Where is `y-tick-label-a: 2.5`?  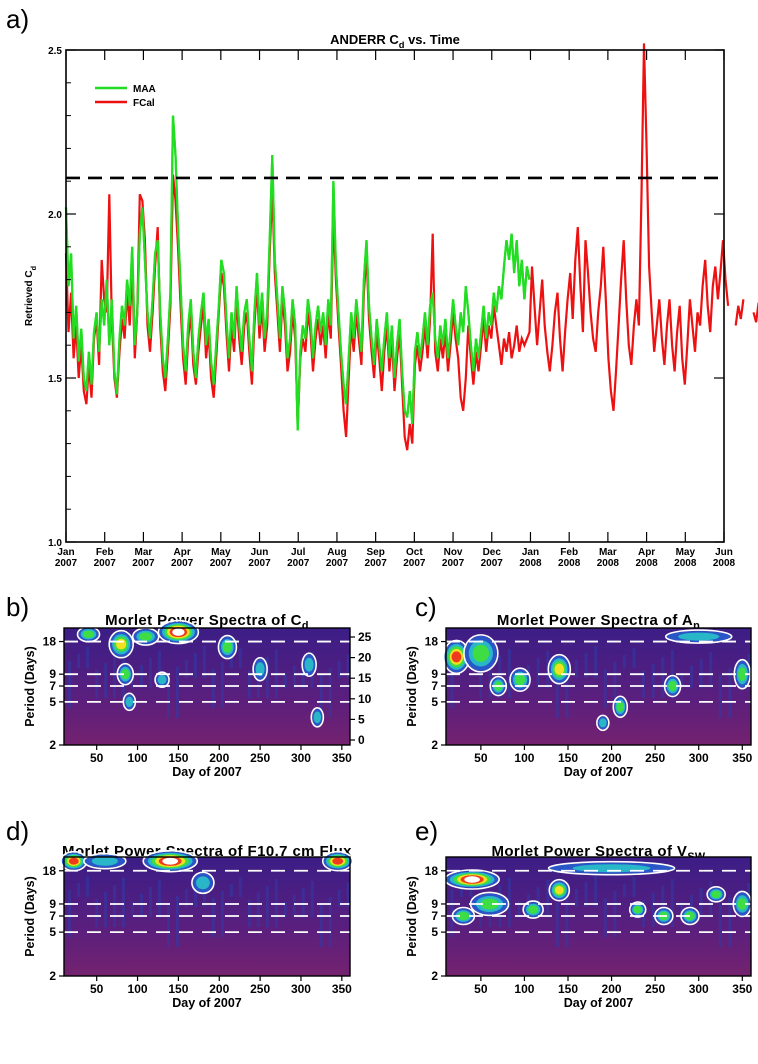
y-tick-label-a: 2.5 is located at coordinates (55, 51).